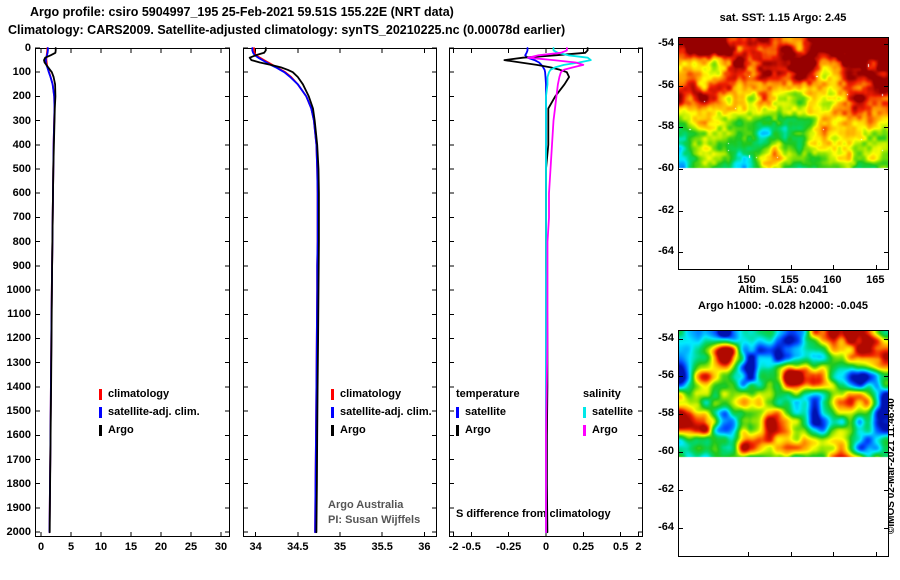 This screenshot has width=900, height=580. What do you see at coordinates (50, 290) in the screenshot?
I see `series-argo` at bounding box center [50, 290].